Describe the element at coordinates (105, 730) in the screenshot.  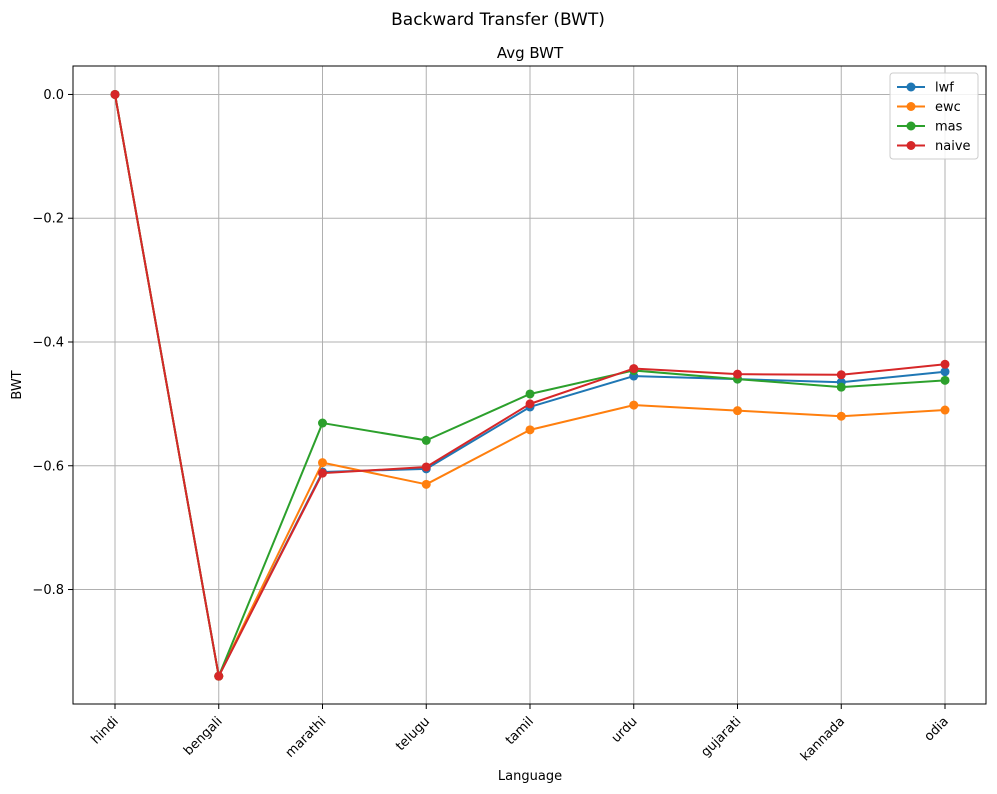
I see `x-tick-label: hindi` at that location.